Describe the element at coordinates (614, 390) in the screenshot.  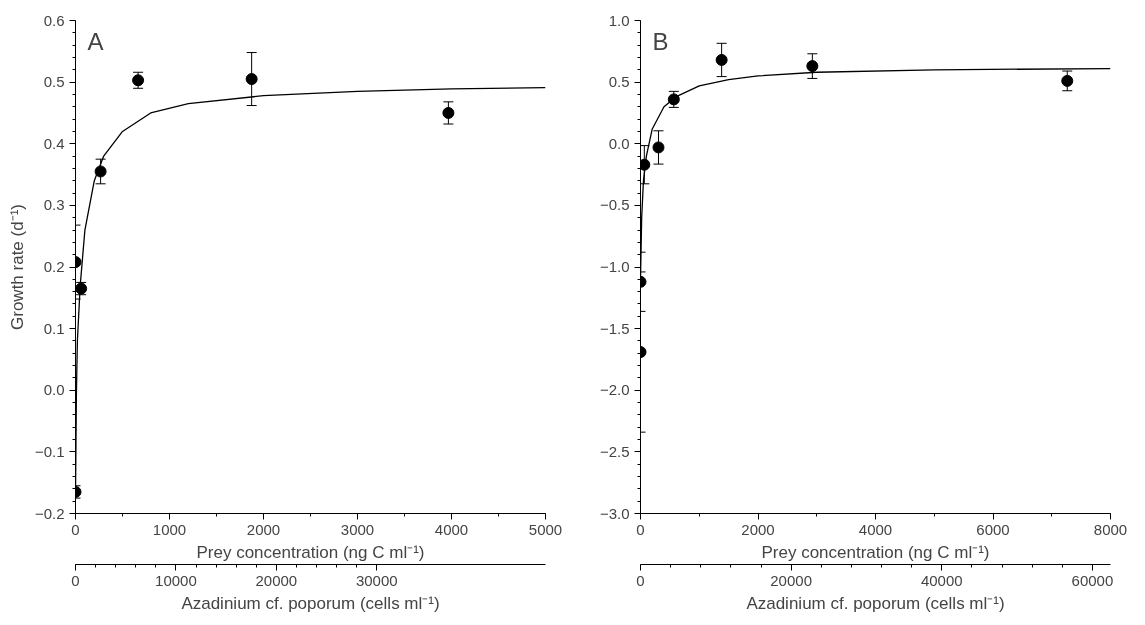
I see `y-tick-label: −2.0` at that location.